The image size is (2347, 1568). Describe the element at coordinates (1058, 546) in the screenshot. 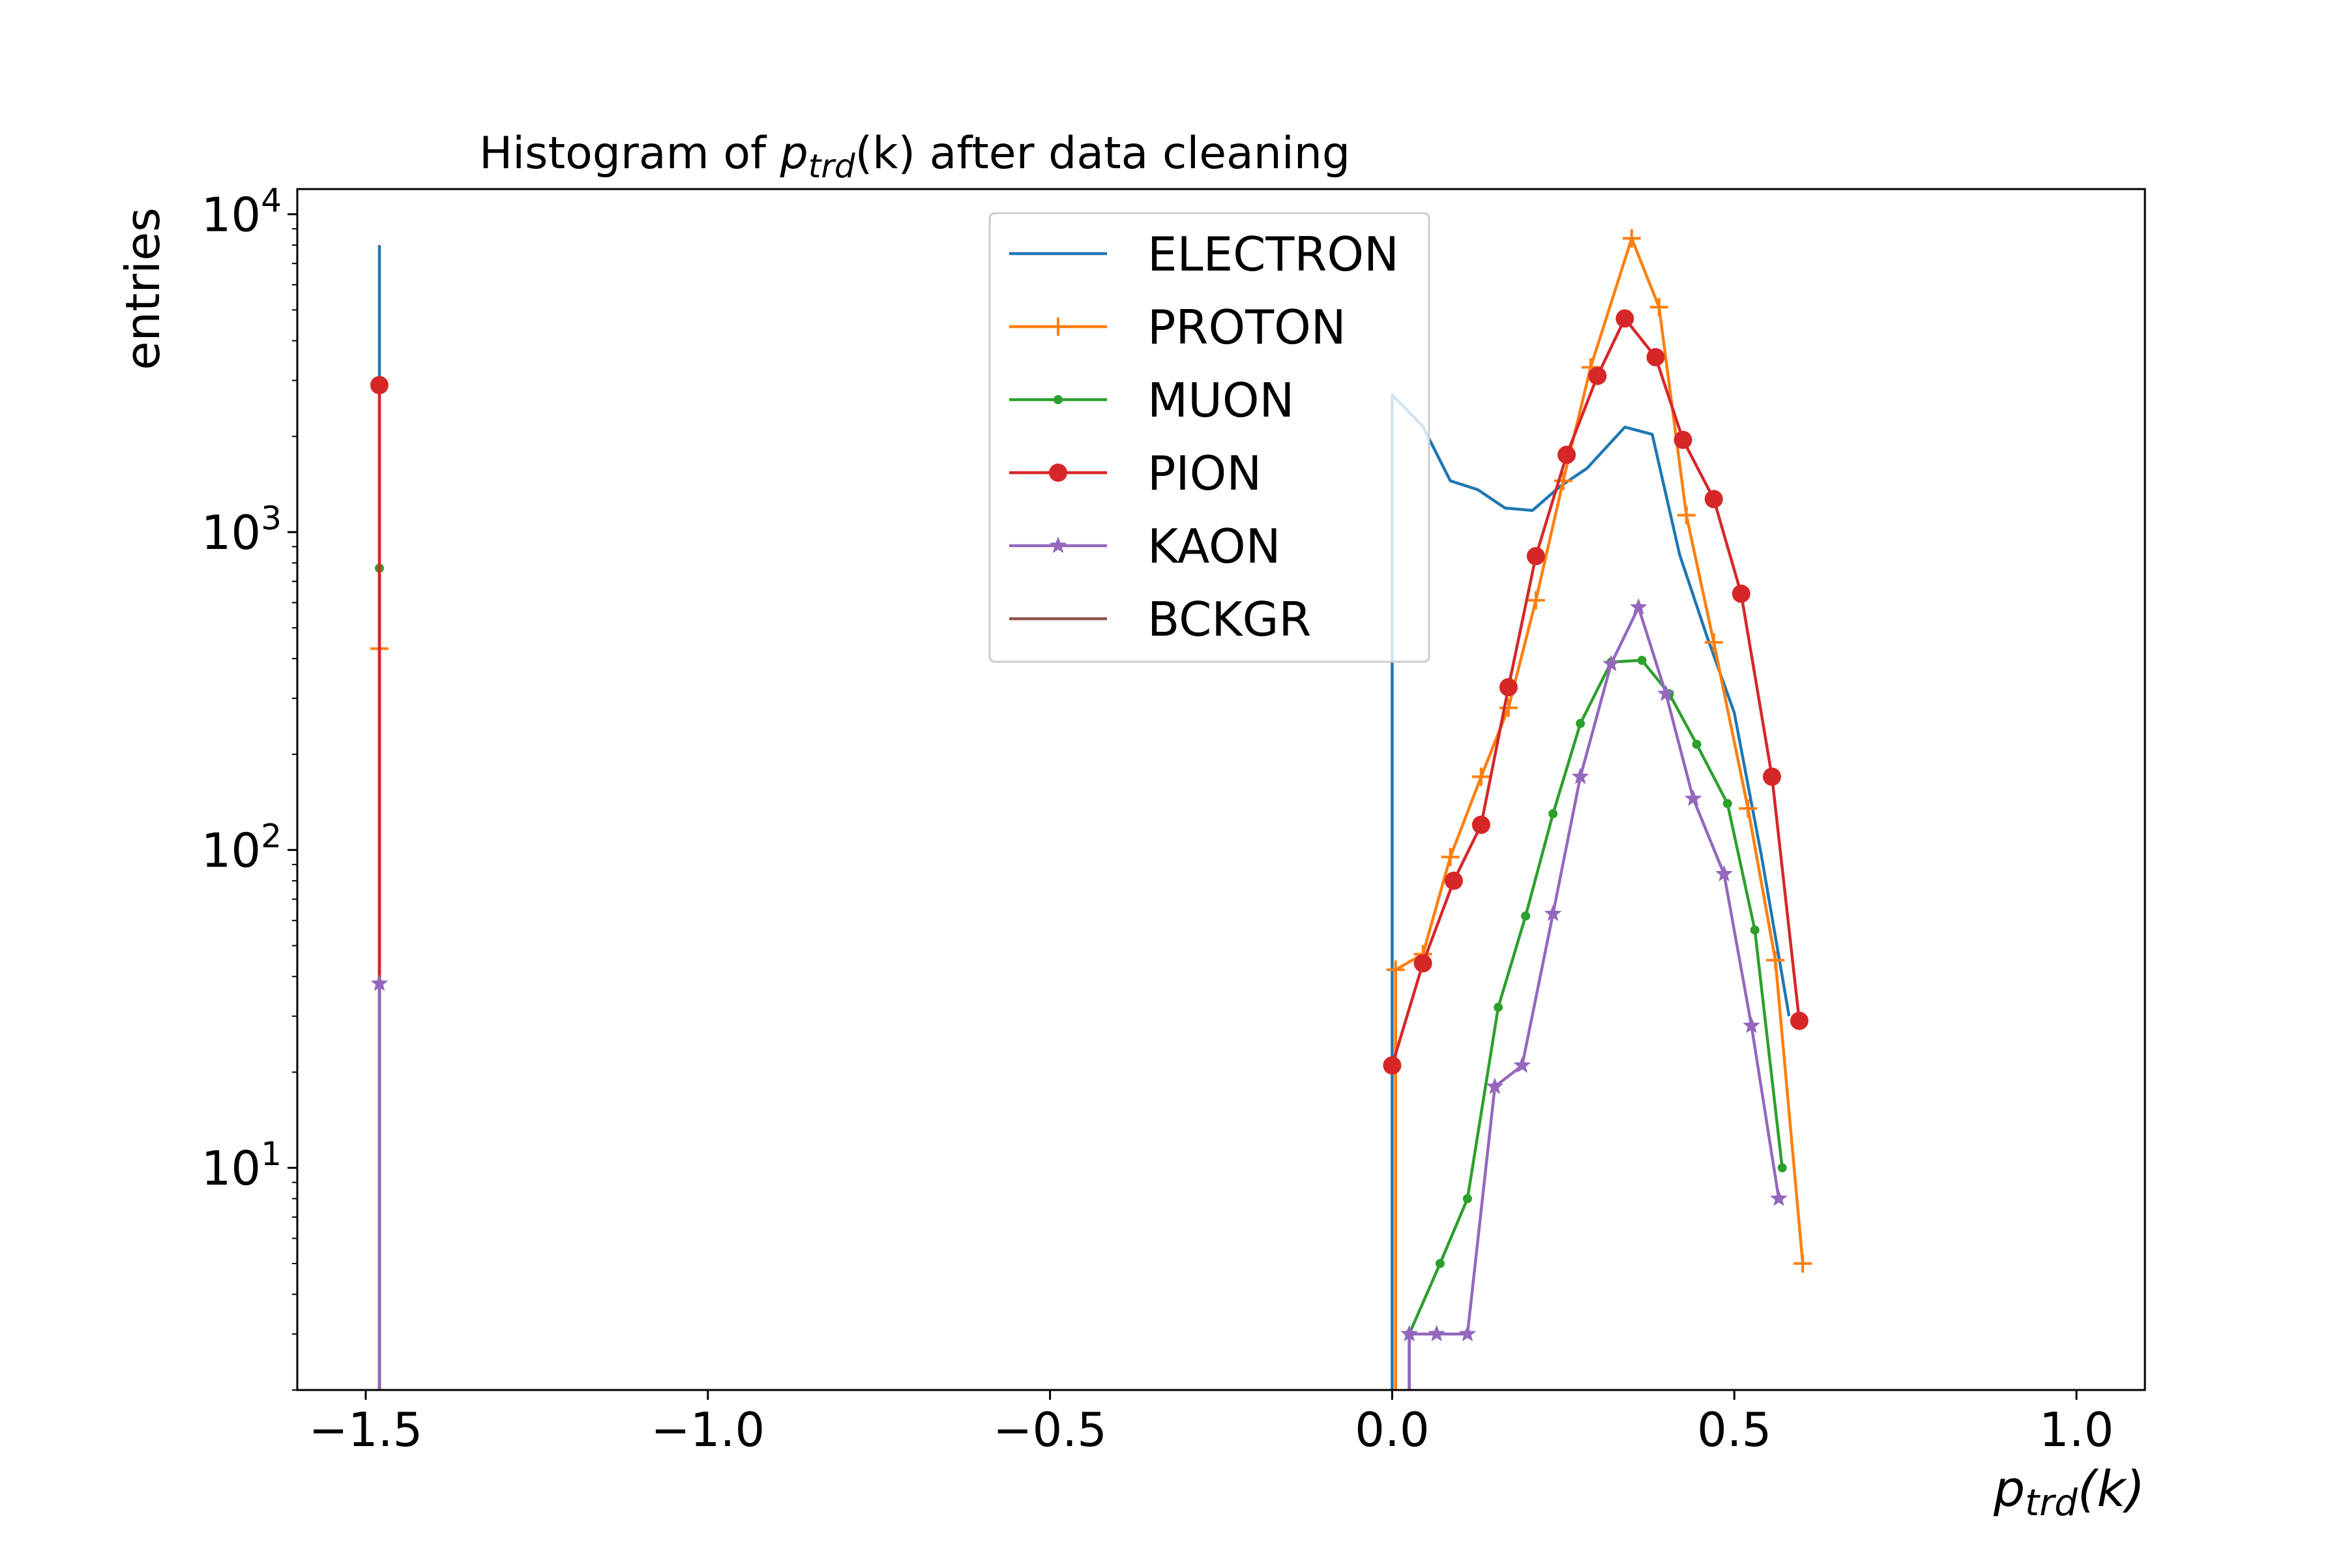

I see `legend-marker-kaon` at that location.